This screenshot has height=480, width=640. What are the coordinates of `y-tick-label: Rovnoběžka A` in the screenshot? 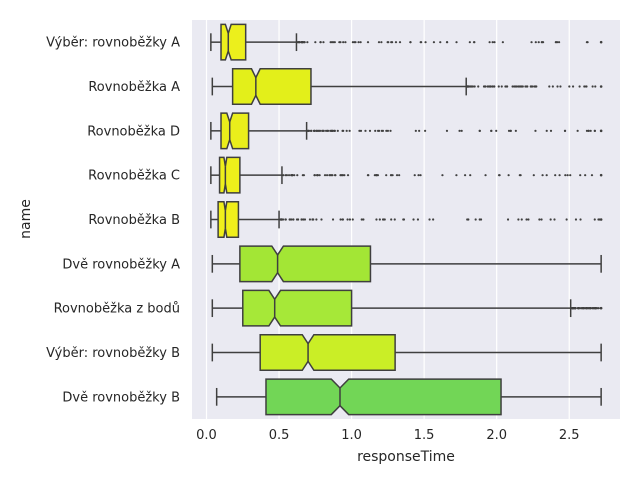 It's located at (134, 87).